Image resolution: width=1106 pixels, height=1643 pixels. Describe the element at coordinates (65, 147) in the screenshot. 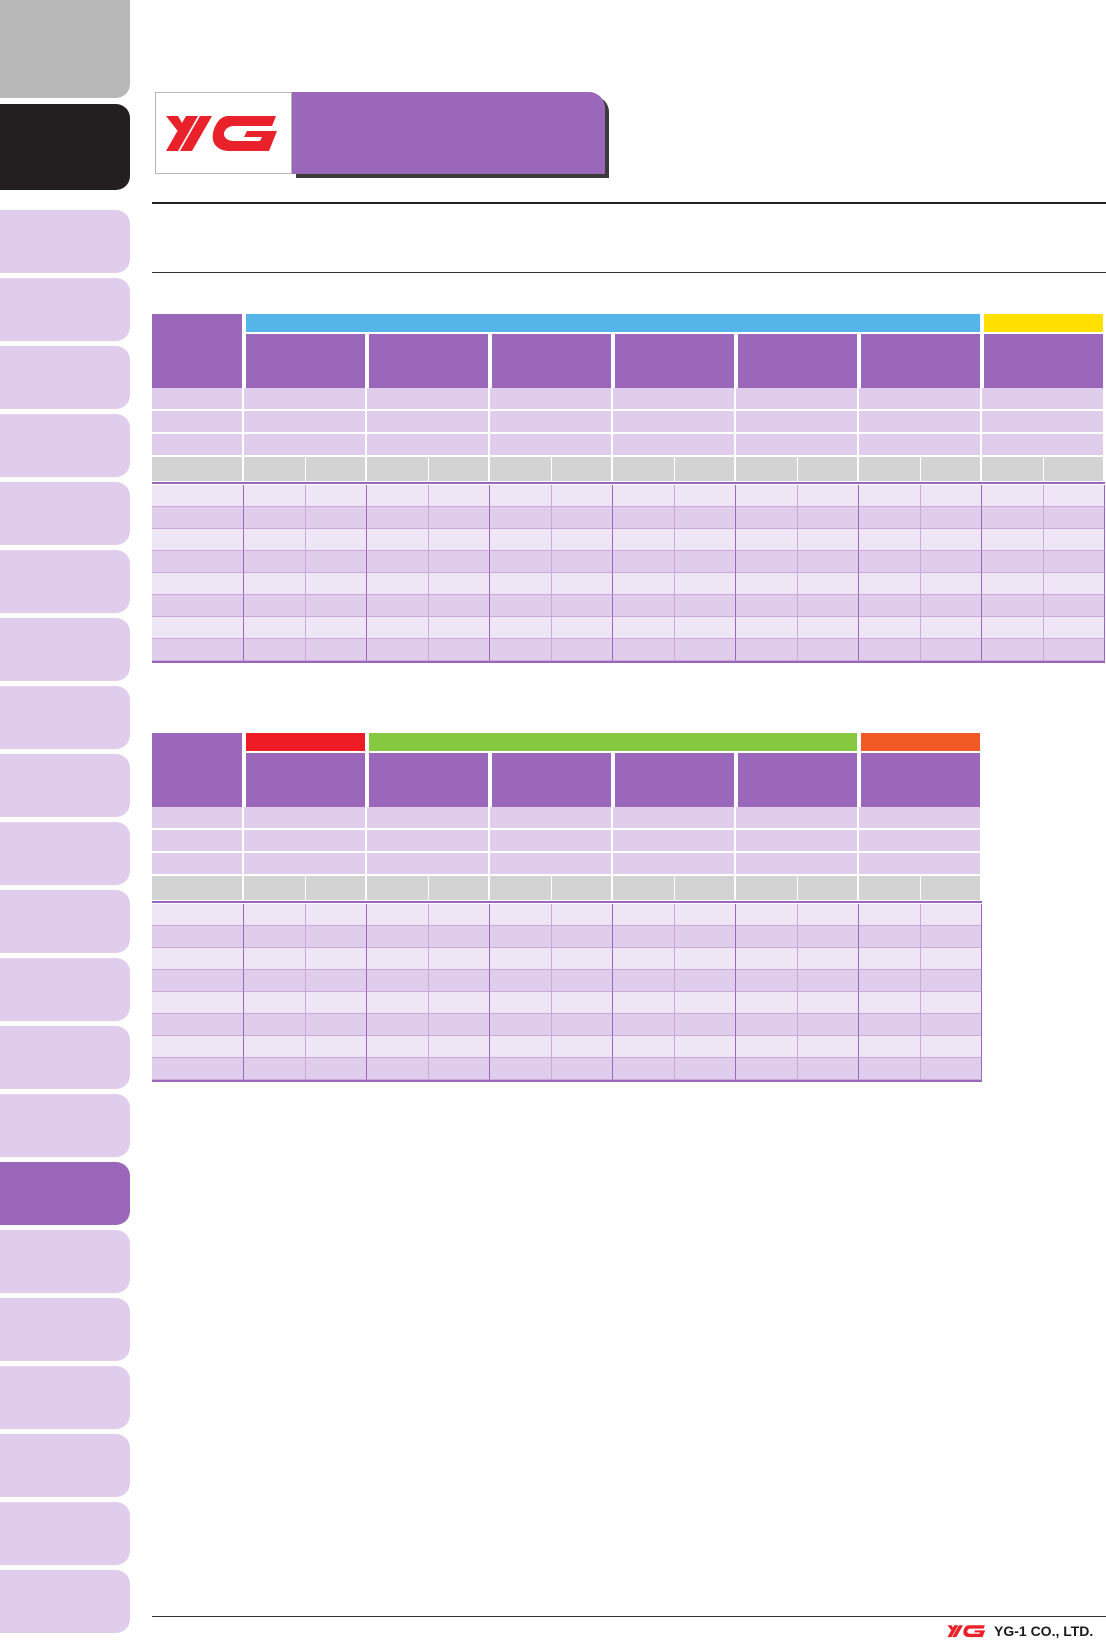

I see `side-tab-2-active` at that location.